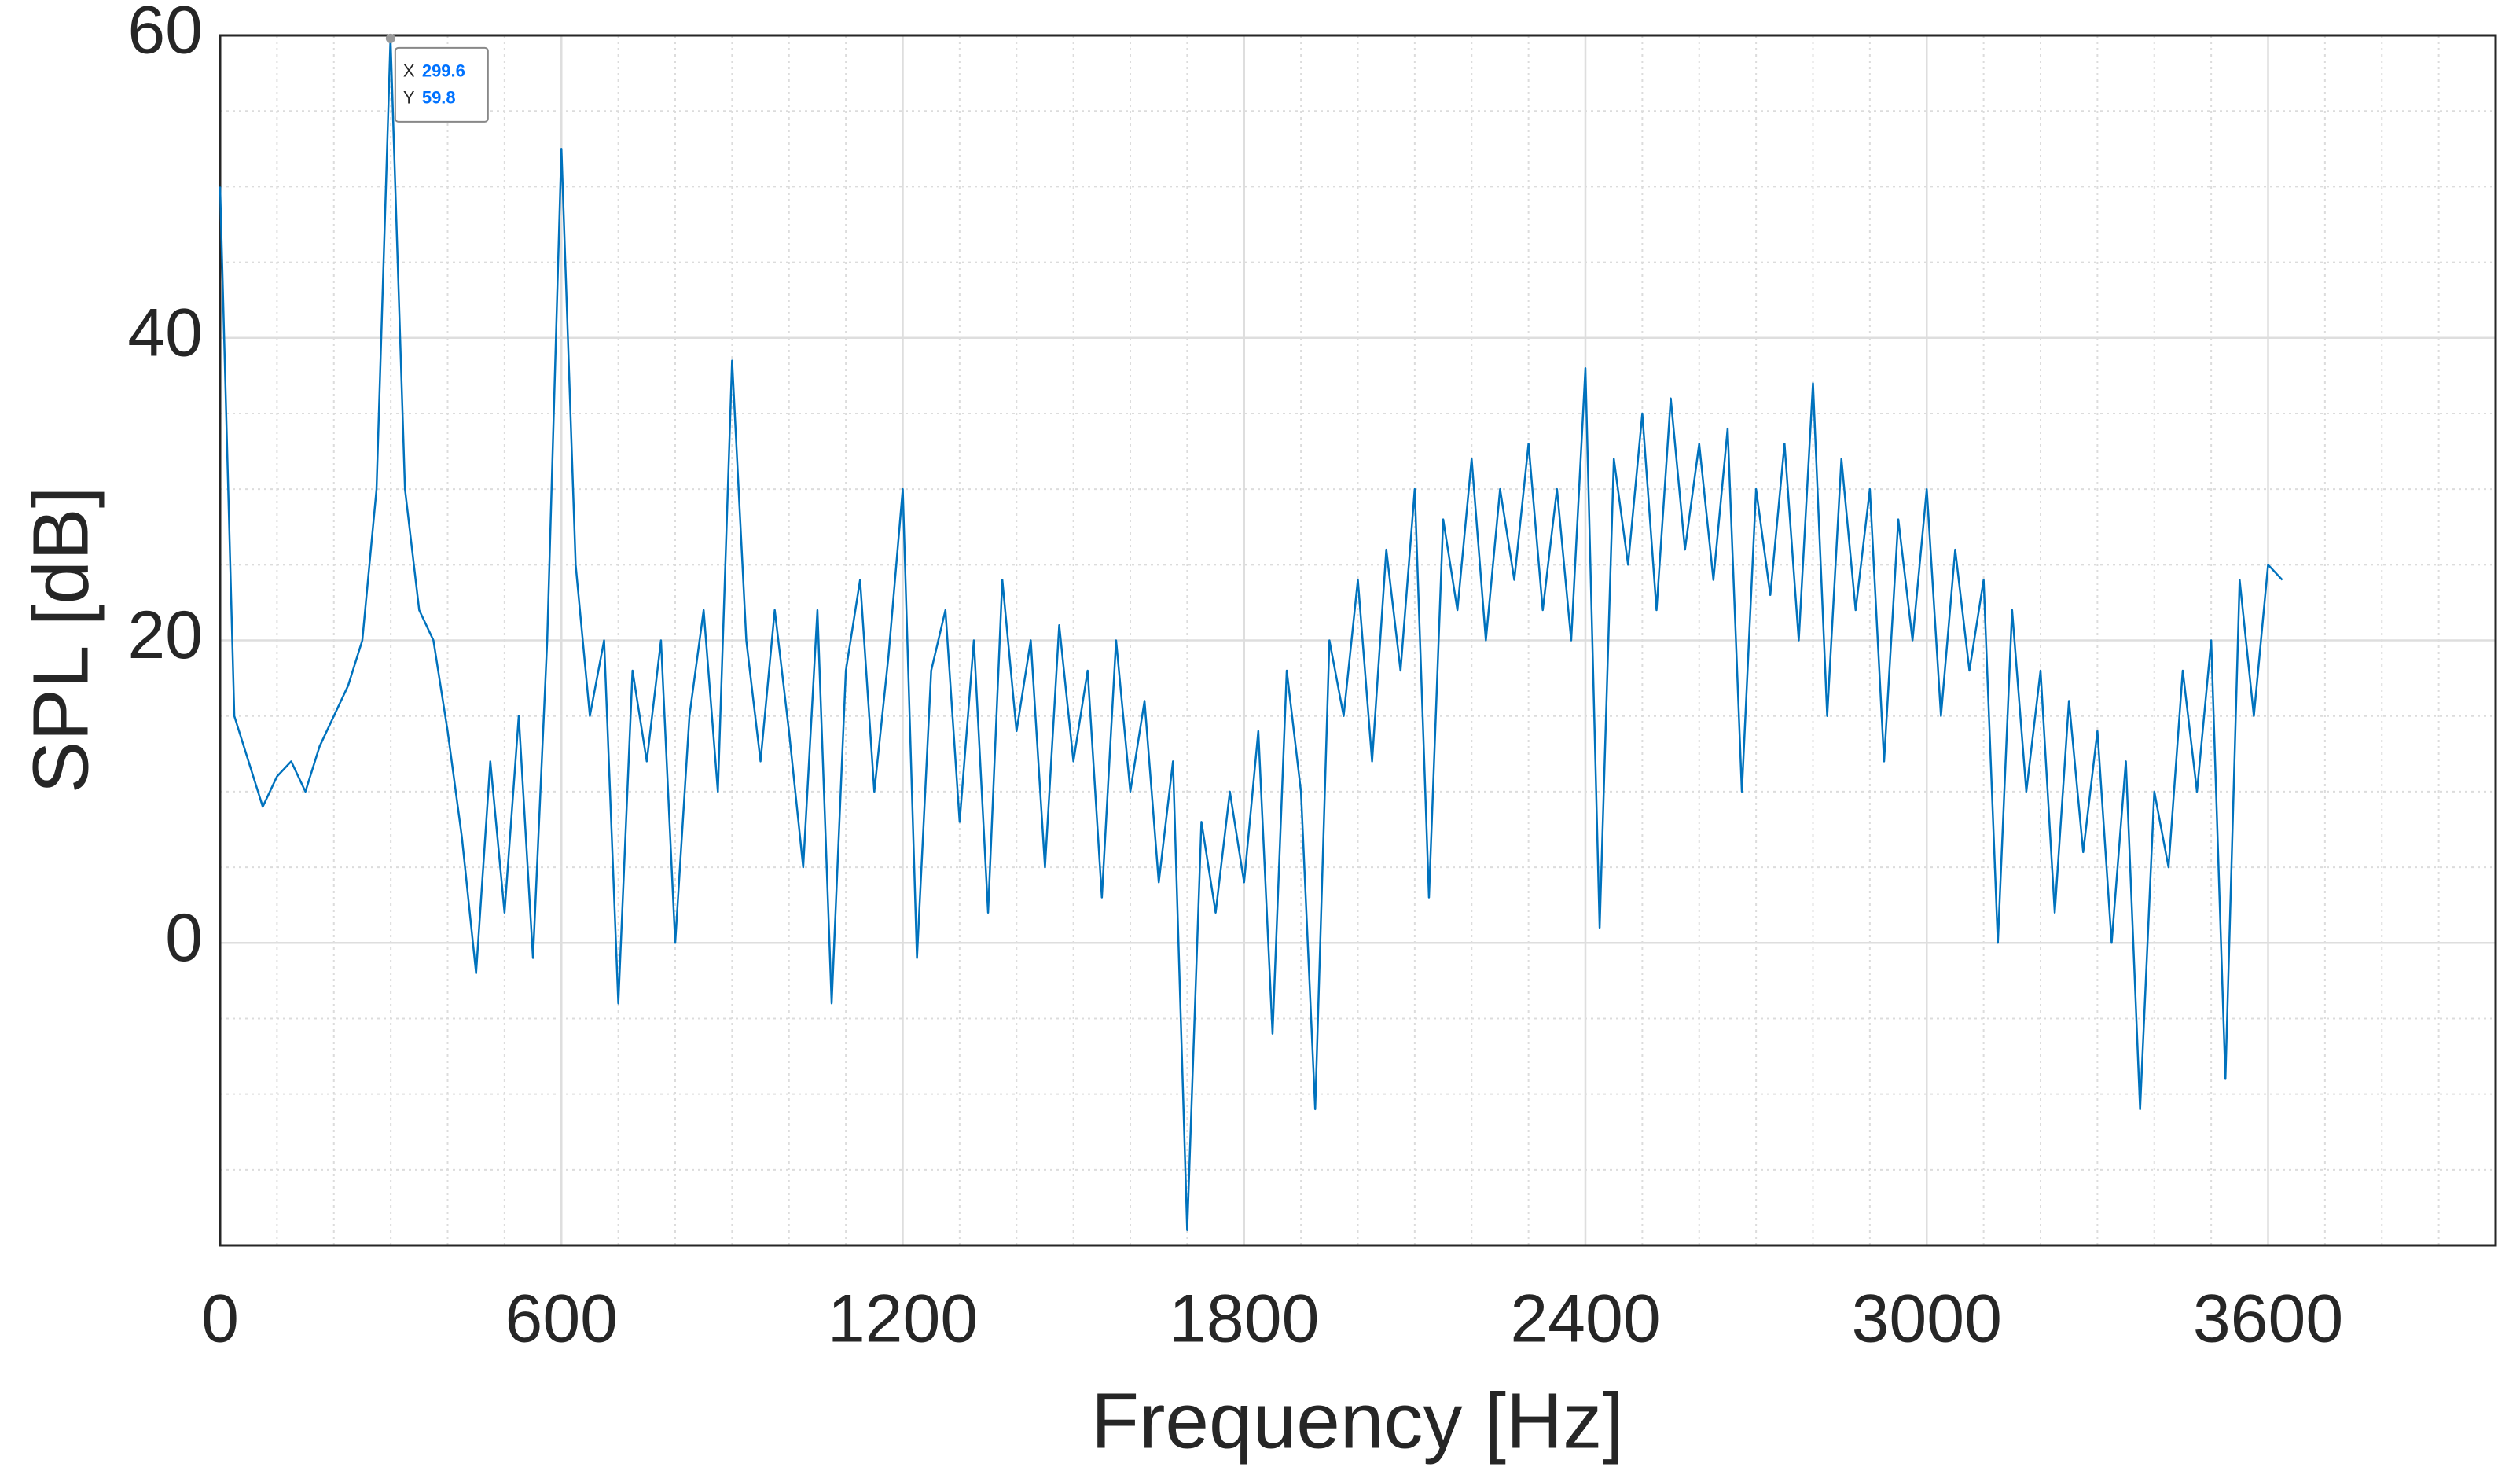 Image resolution: width=2520 pixels, height=1471 pixels. Describe the element at coordinates (562, 1319) in the screenshot. I see `x-tick-label: 600` at that location.